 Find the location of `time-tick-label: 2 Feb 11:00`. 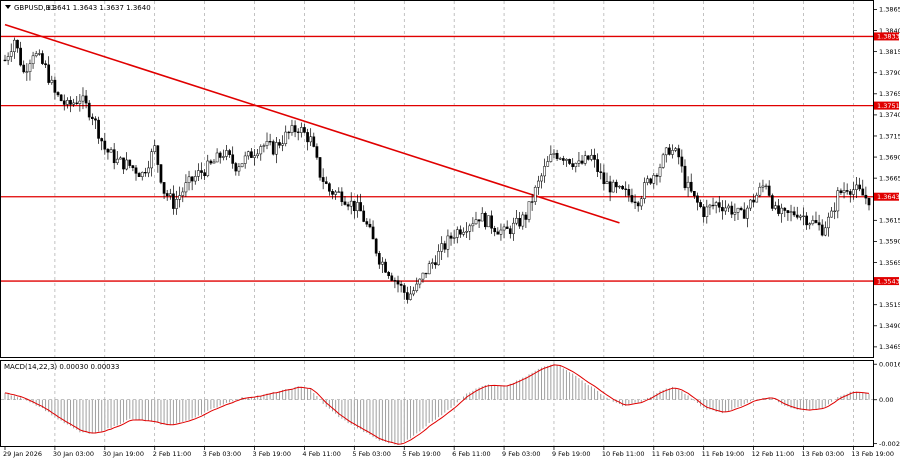

time-tick-label: 2 Feb 11:00 is located at coordinates (172, 454).